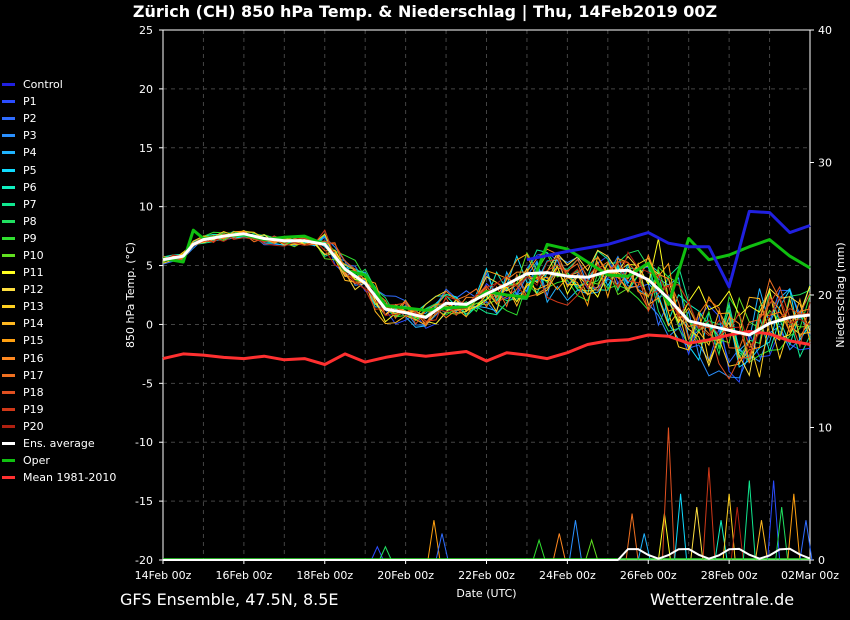 The image size is (850, 620). Describe the element at coordinates (821, 560) in the screenshot. I see `y-right-tick-label: 0` at that location.